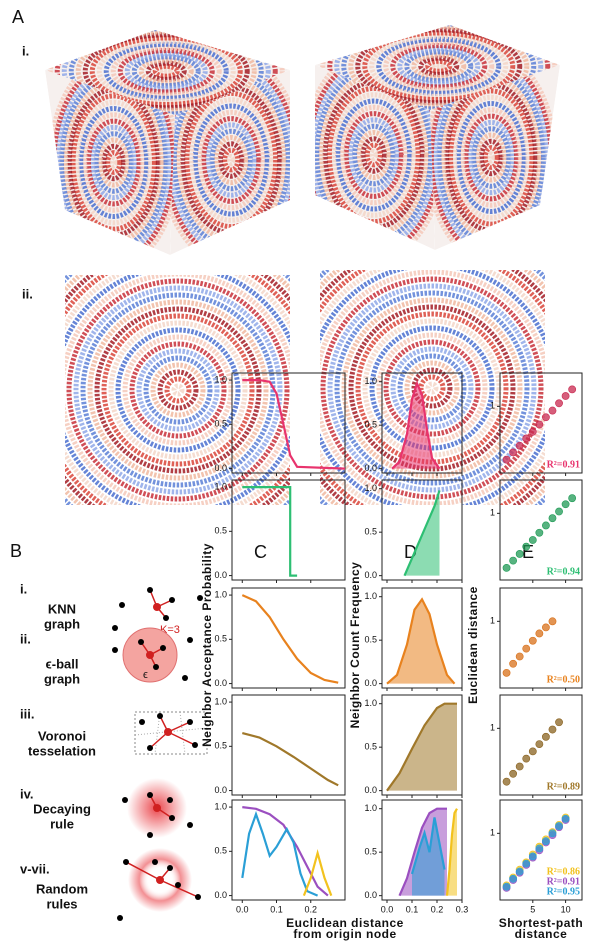  I want to click on face, so click(167, 72).